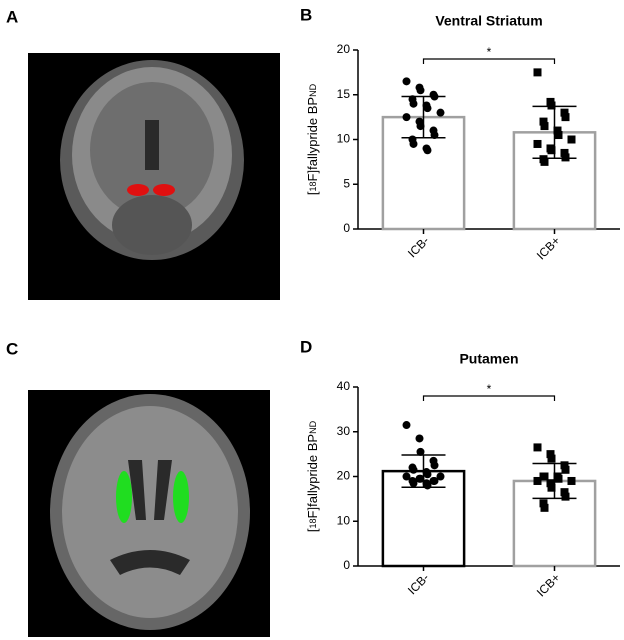  I want to click on panel-label: D, so click(306, 346).